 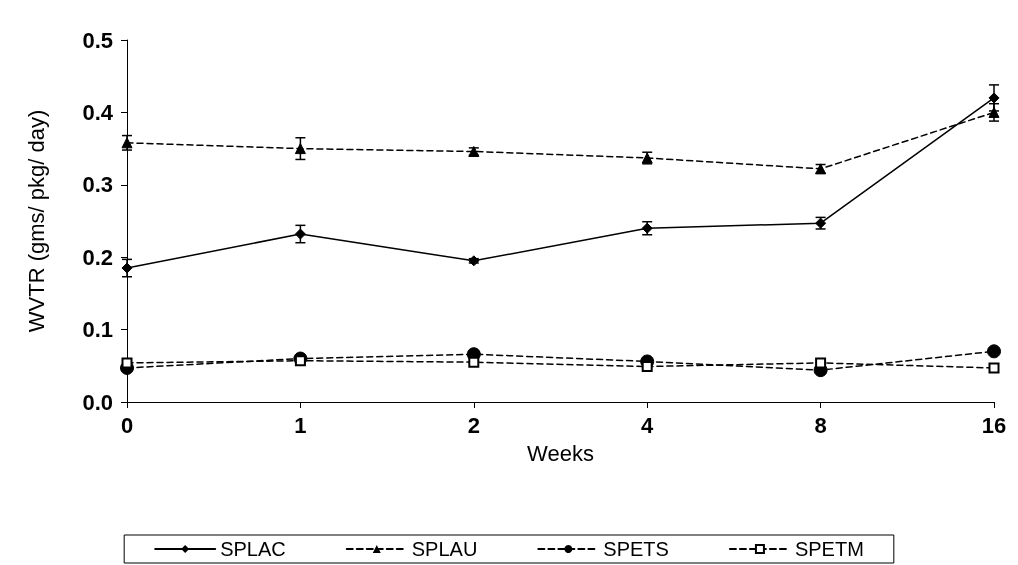 I want to click on x-tick-label: 4, so click(x=648, y=425).